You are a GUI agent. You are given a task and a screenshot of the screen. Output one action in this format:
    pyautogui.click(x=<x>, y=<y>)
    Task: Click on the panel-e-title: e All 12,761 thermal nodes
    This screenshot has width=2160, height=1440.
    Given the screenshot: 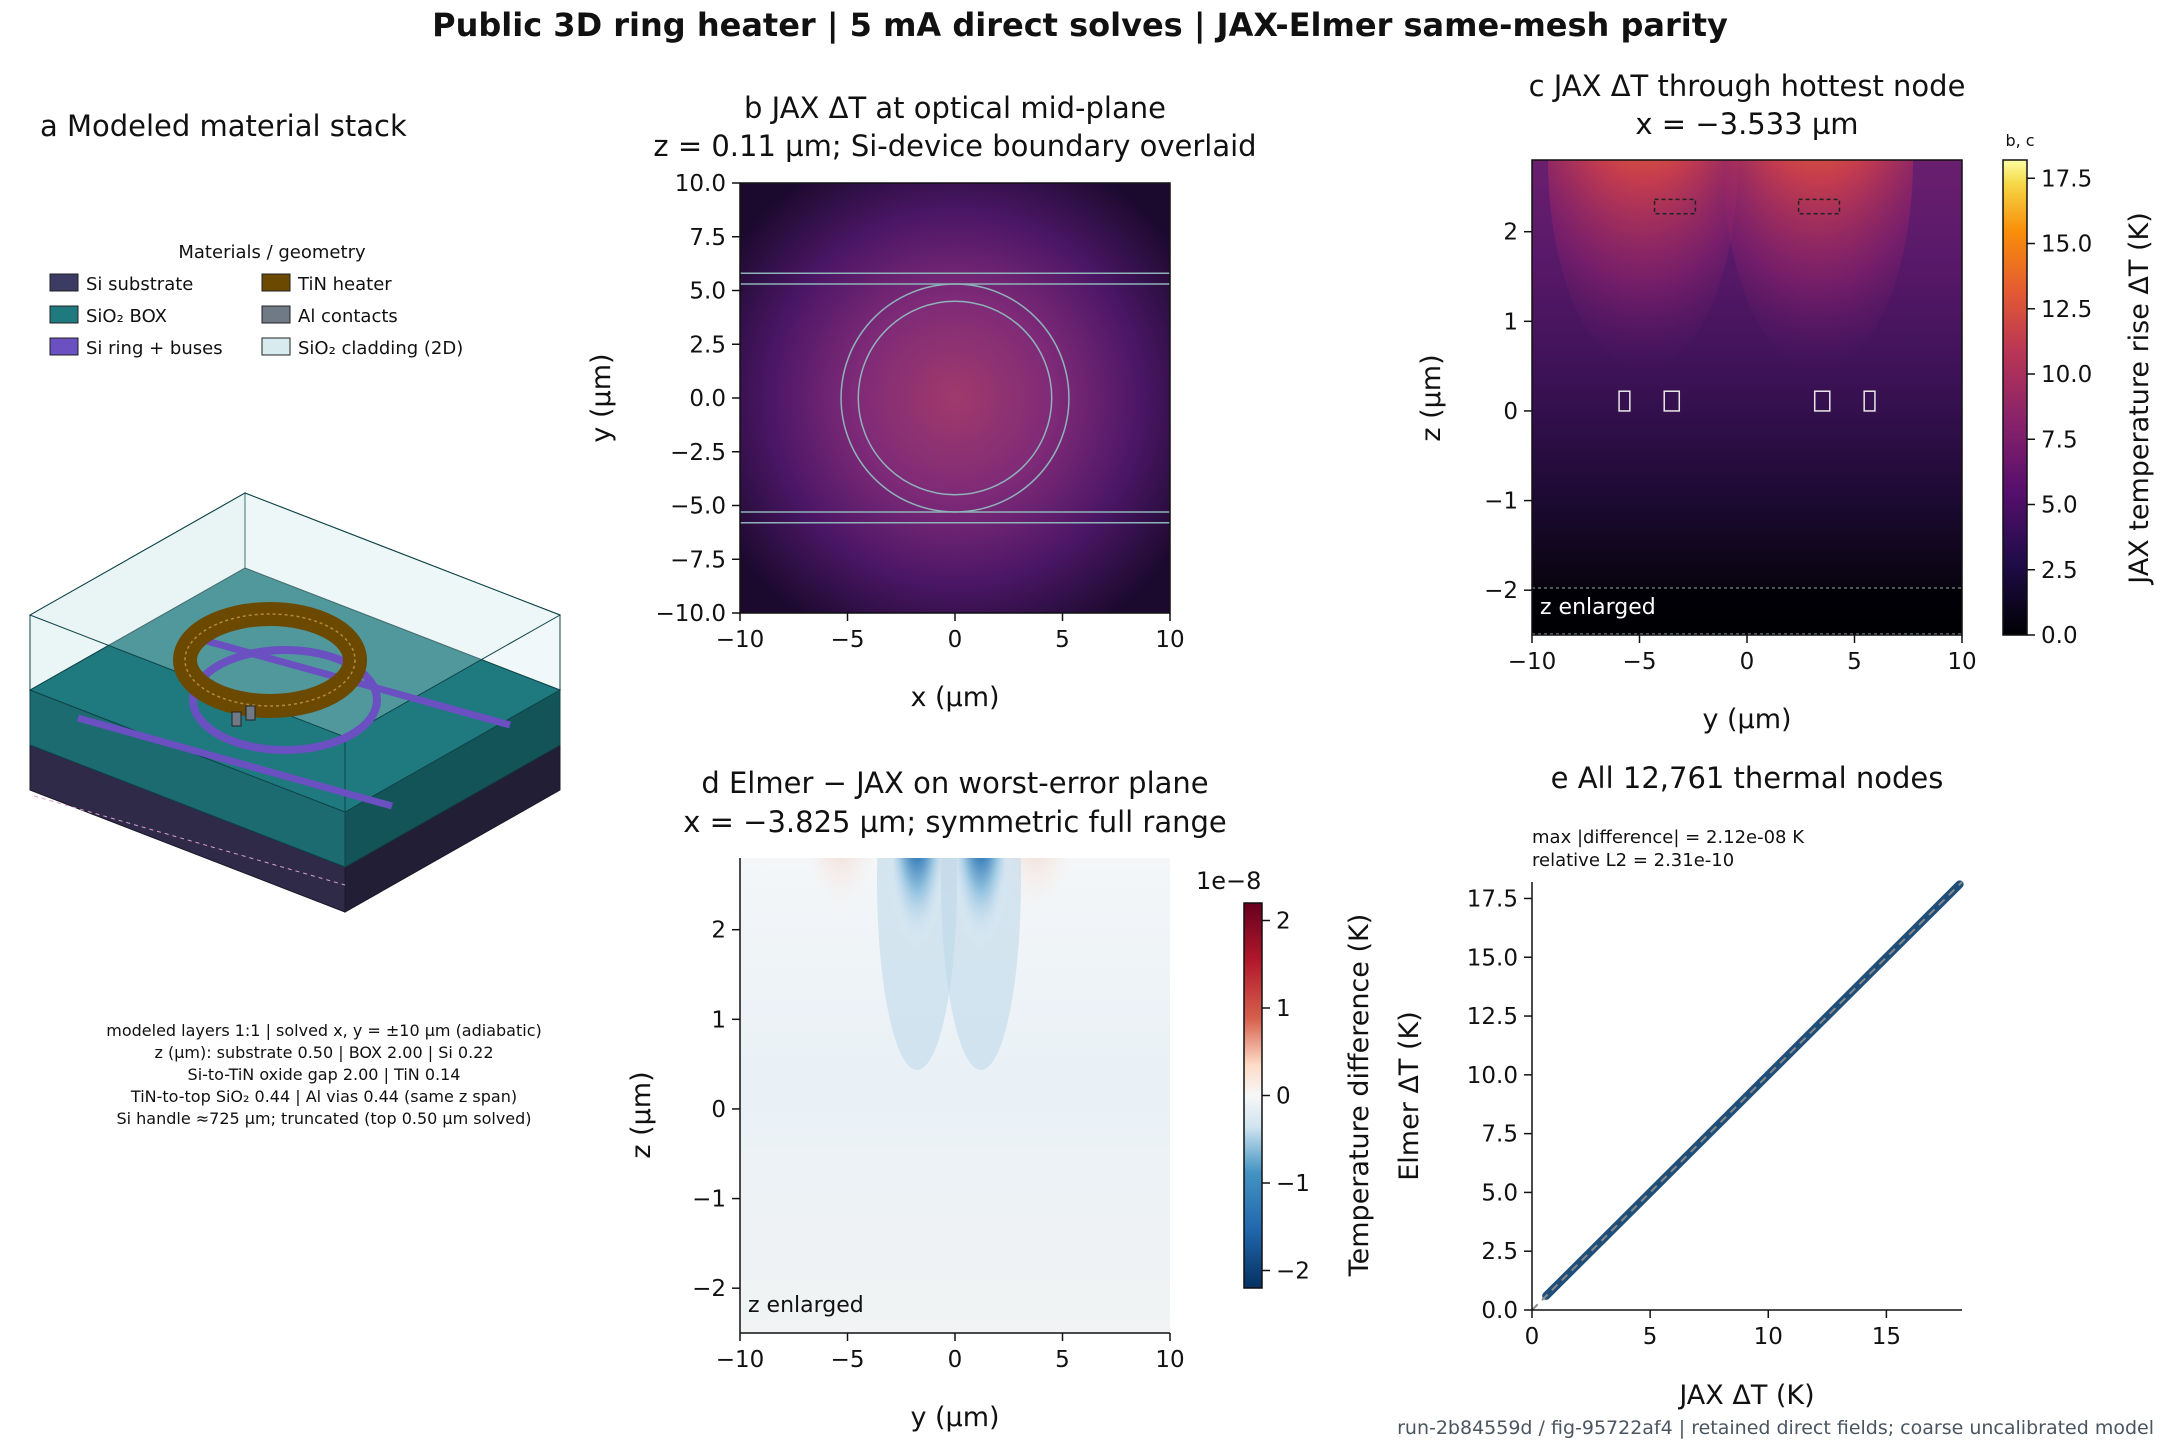 What is the action you would take?
    pyautogui.click(x=1747, y=778)
    